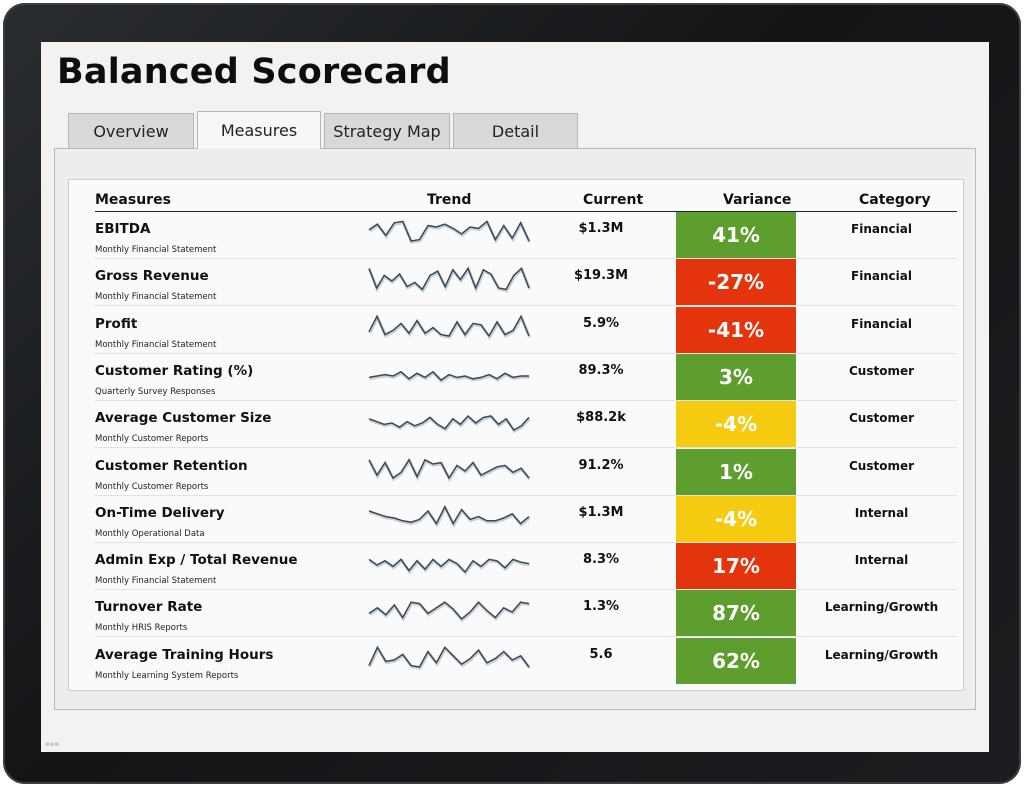 The image size is (1024, 787). What do you see at coordinates (736, 235) in the screenshot?
I see `variance-cell: 41%` at bounding box center [736, 235].